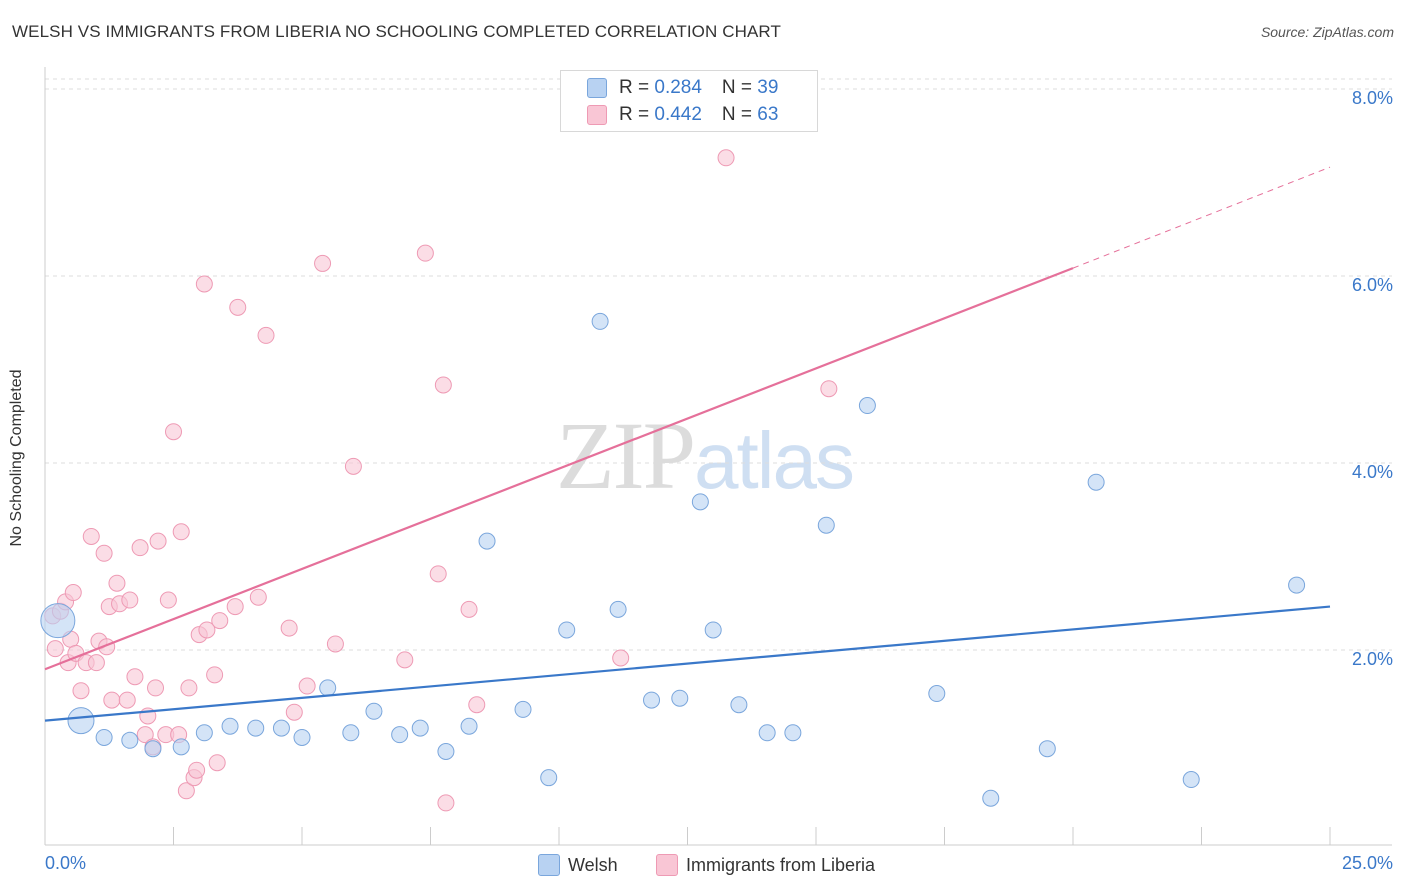  I want to click on legend-bottom: Welsh Immigrants from Liberia, so click(703, 865).